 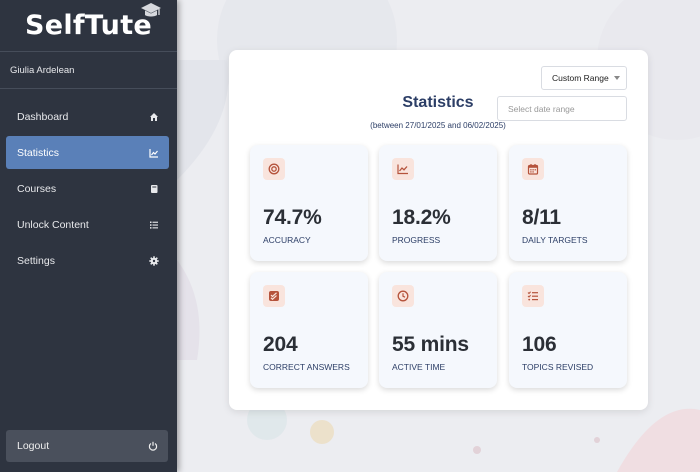 What do you see at coordinates (151, 10) in the screenshot?
I see `graduation-cap-icon` at bounding box center [151, 10].